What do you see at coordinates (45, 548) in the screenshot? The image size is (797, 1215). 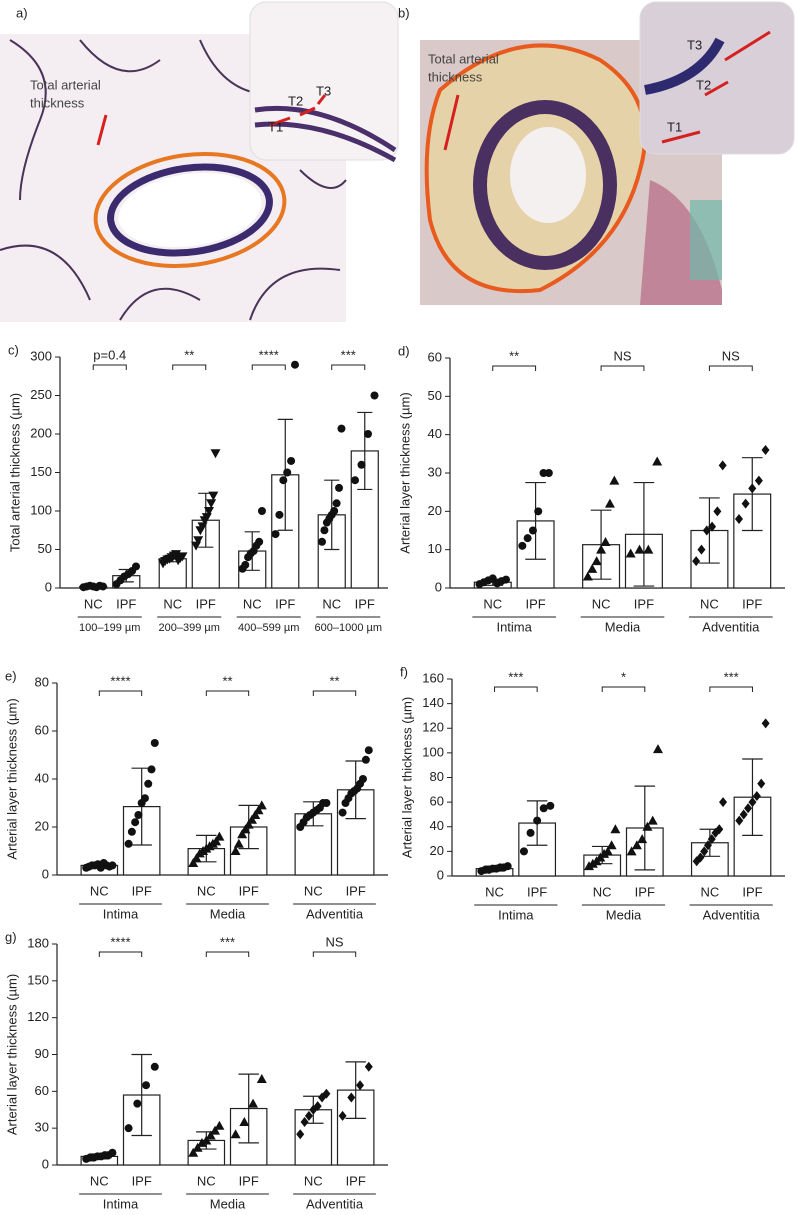 I see `y-tick-label: 50` at bounding box center [45, 548].